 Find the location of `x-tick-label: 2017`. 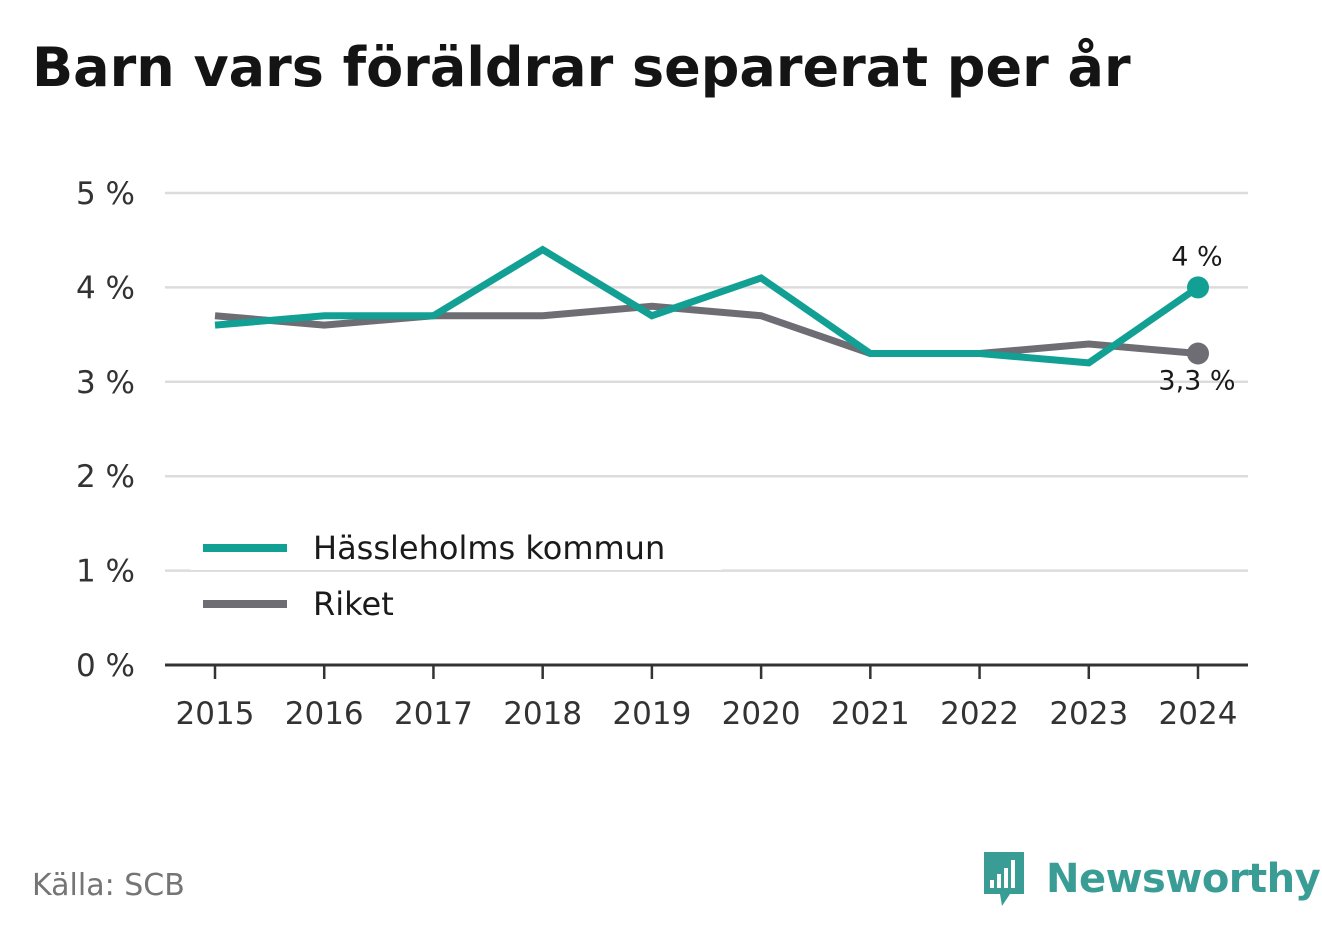

x-tick-label: 2017 is located at coordinates (433, 714).